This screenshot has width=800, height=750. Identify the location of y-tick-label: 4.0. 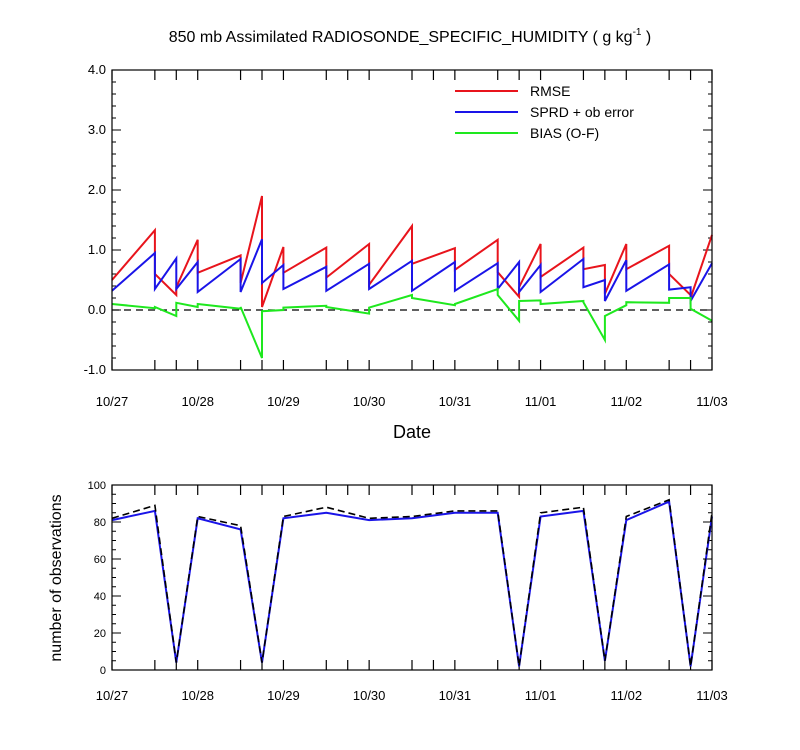
(97, 69).